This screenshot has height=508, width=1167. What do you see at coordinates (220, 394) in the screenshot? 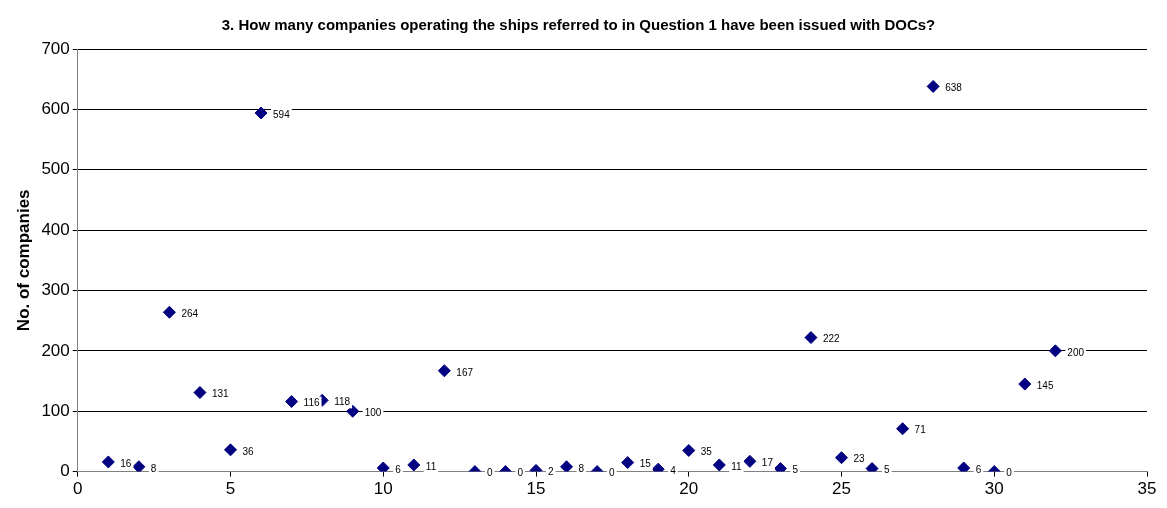
I see `data-label: 131` at bounding box center [220, 394].